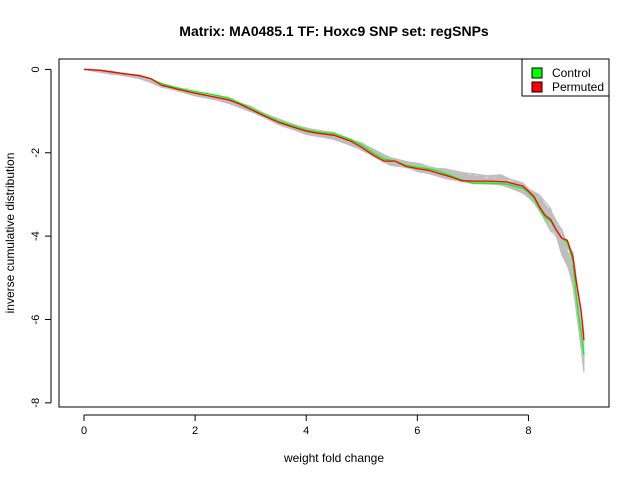 This screenshot has height=480, width=640. I want to click on y-tick-label: -6, so click(36, 320).